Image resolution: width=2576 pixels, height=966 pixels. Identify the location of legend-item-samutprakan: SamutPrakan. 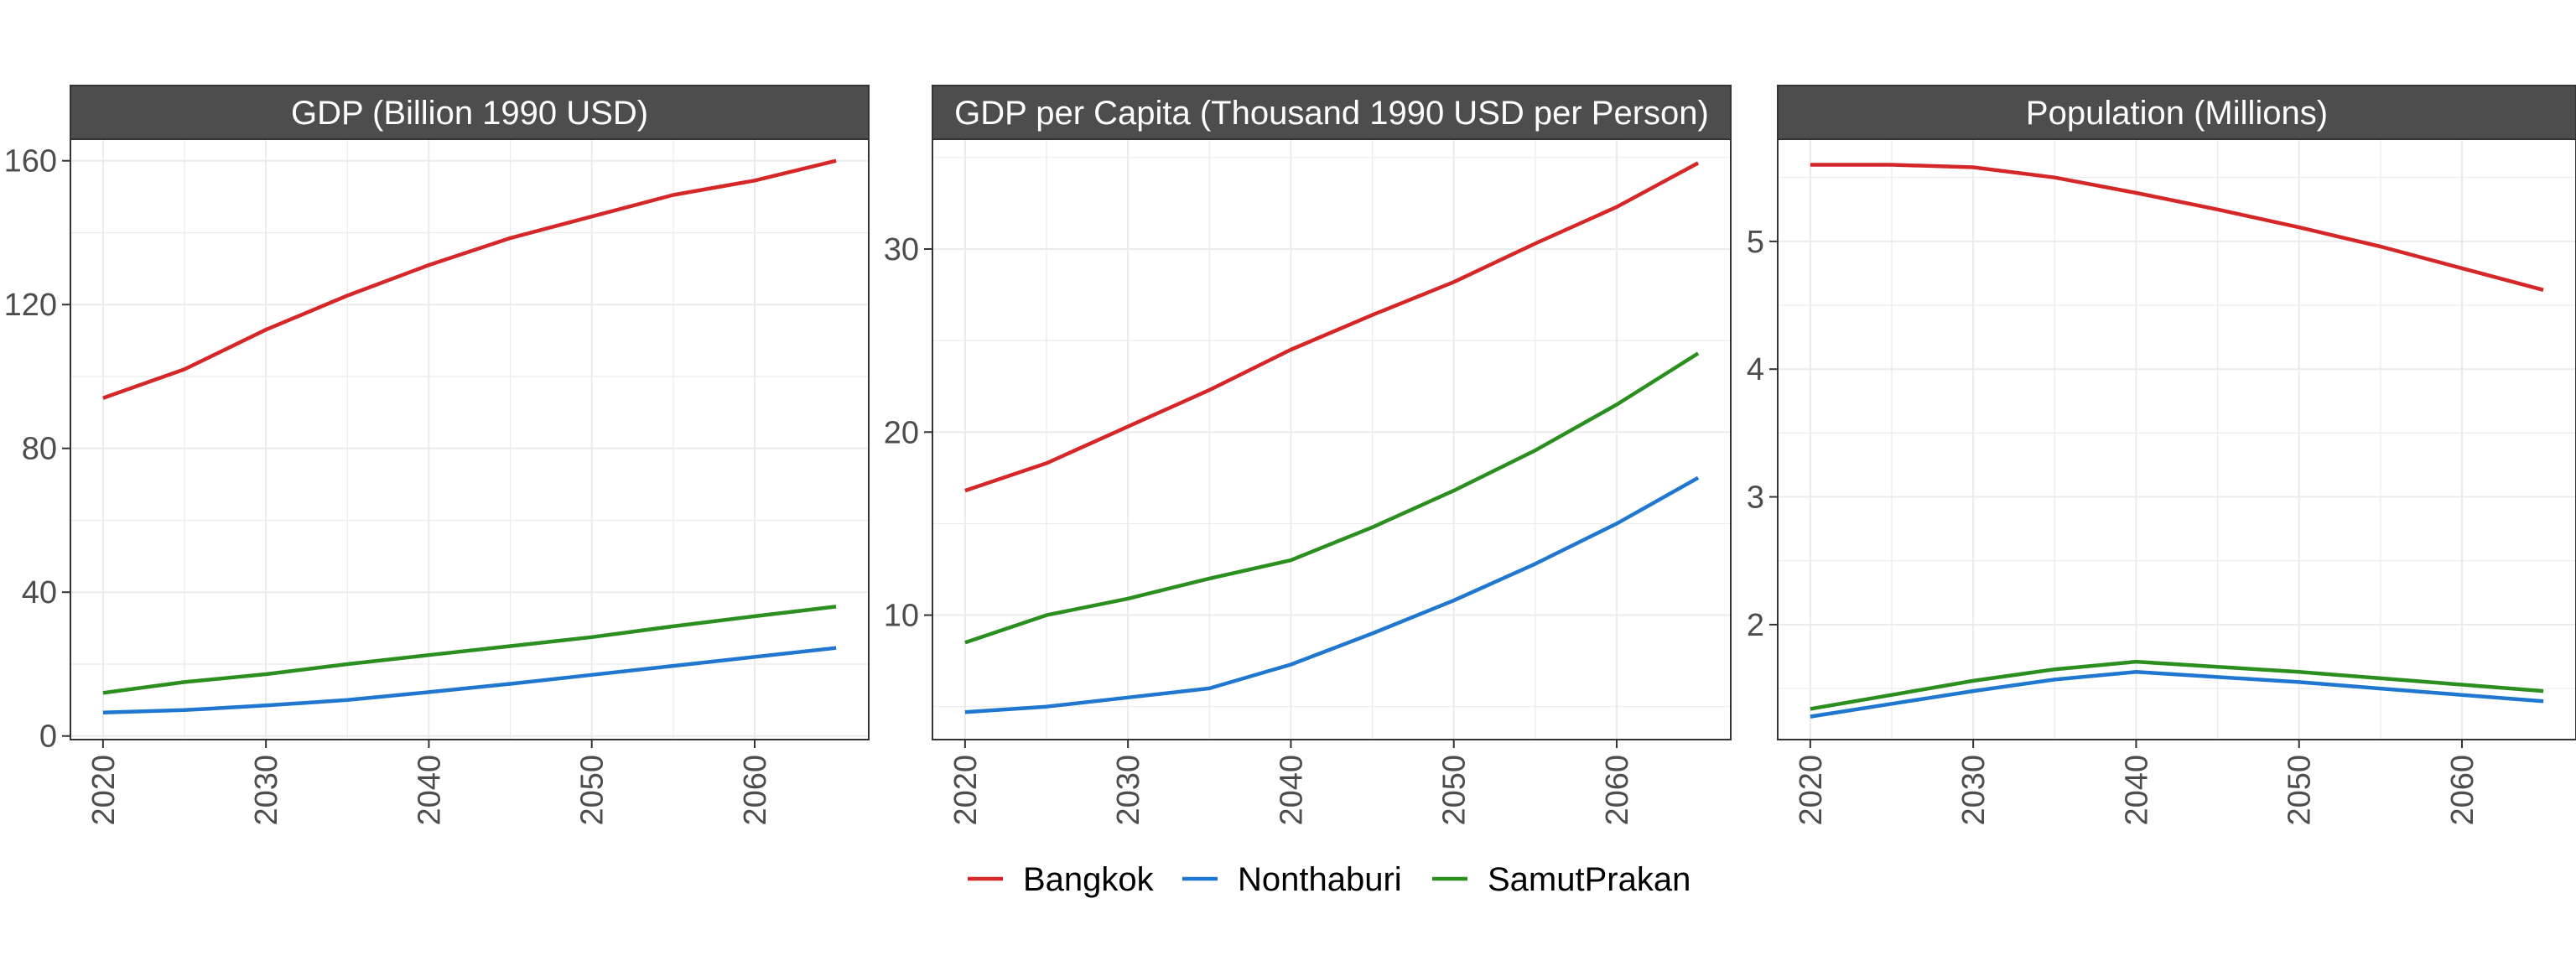
(1561, 880).